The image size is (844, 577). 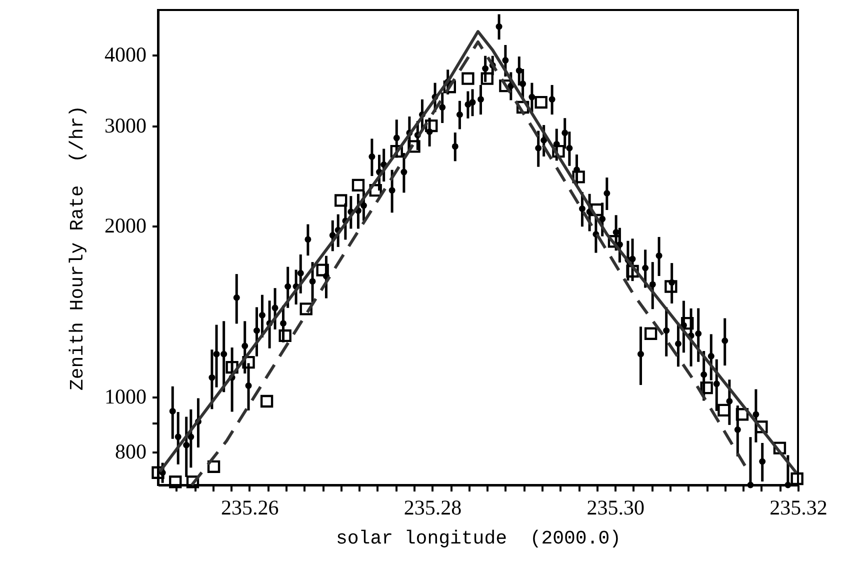 What do you see at coordinates (125, 54) in the screenshot?
I see `y-tick-label: 4000` at bounding box center [125, 54].